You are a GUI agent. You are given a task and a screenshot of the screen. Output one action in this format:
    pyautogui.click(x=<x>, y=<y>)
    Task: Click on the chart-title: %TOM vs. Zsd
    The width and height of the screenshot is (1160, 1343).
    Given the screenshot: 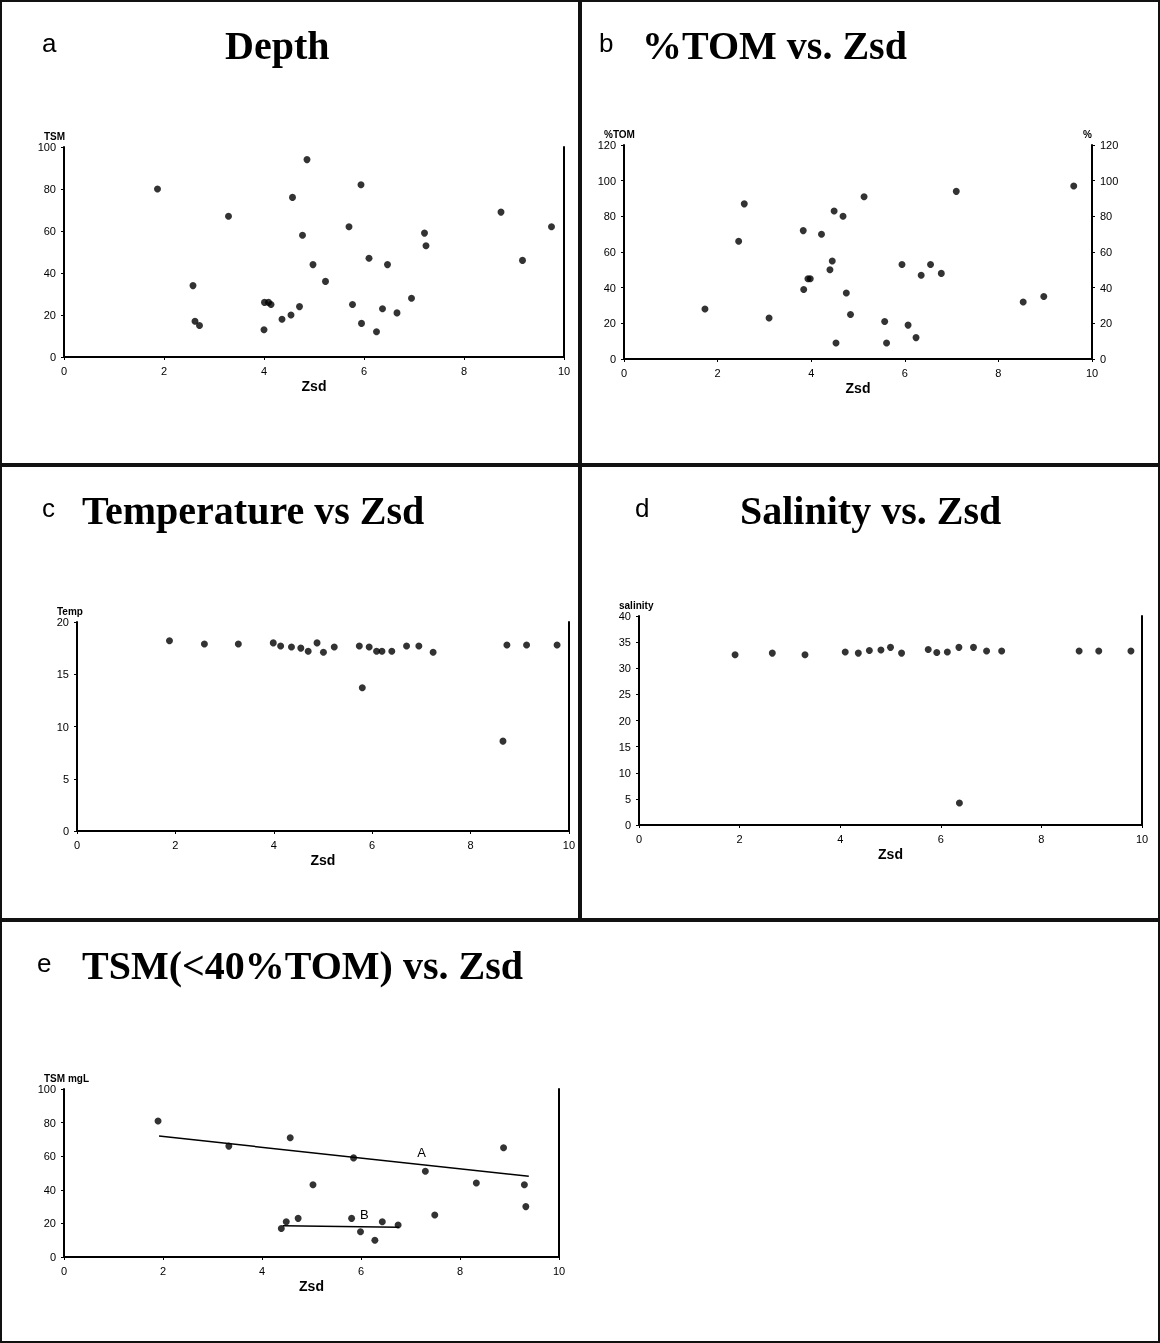 What is the action you would take?
    pyautogui.click(x=774, y=45)
    